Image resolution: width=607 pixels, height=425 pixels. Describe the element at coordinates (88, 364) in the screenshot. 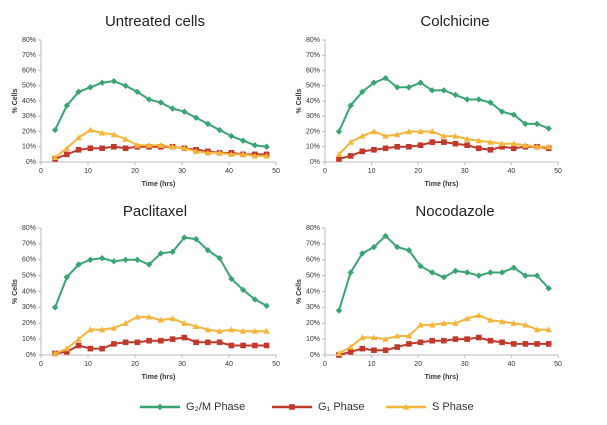

I see `x-tick-label: 10` at that location.